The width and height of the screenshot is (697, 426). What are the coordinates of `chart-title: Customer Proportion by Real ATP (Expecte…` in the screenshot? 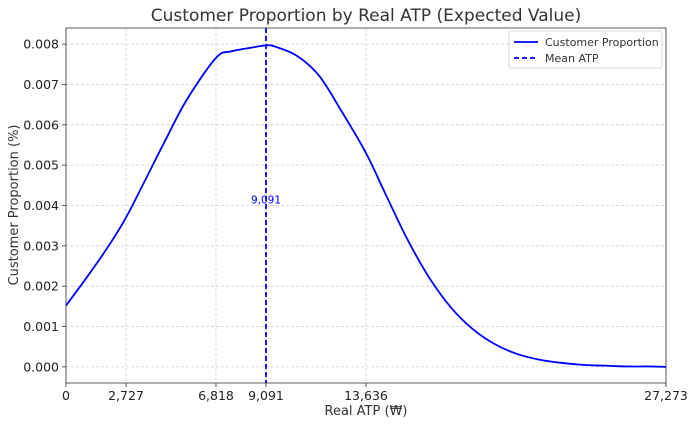 It's located at (366, 16).